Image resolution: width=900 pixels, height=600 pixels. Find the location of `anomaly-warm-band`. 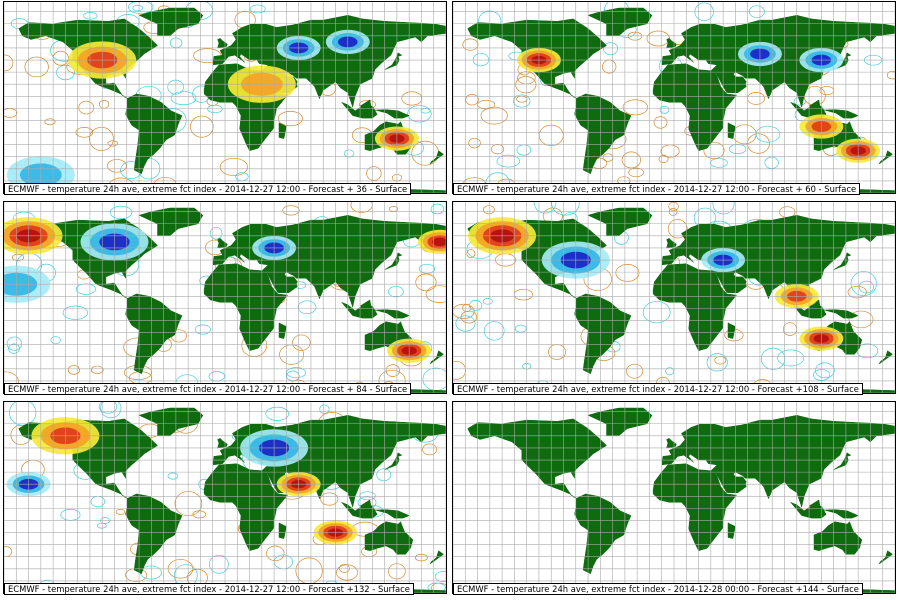

anomaly-warm-band is located at coordinates (439, 242).